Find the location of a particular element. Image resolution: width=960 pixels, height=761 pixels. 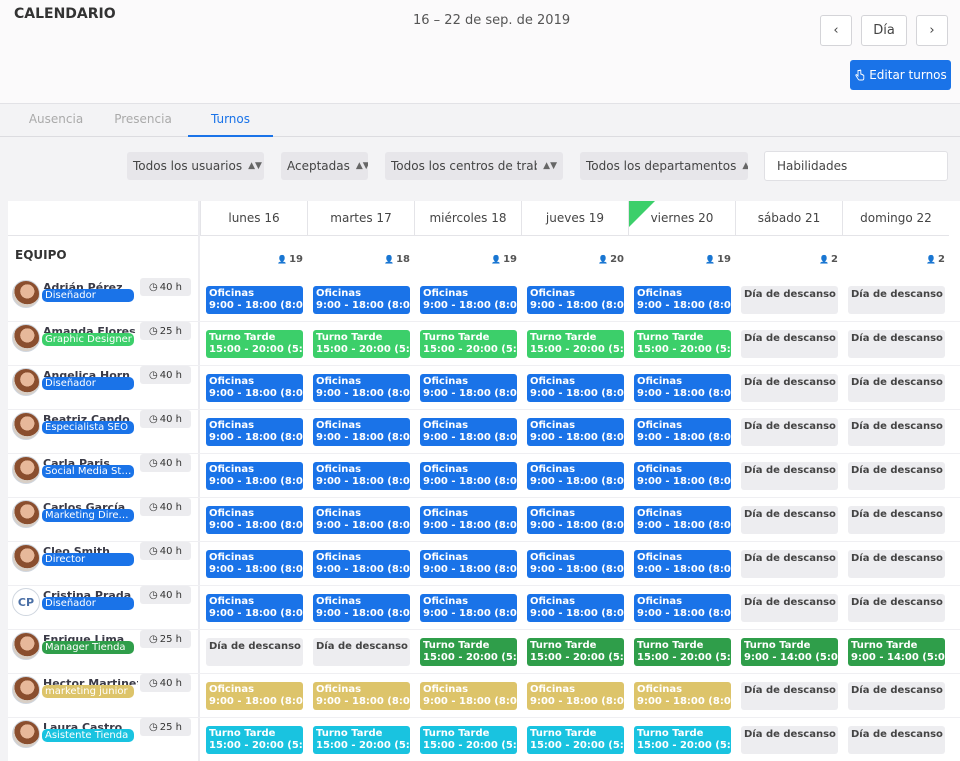

departments-filter-select: Todos los departamentos ▲▼ is located at coordinates (664, 166).